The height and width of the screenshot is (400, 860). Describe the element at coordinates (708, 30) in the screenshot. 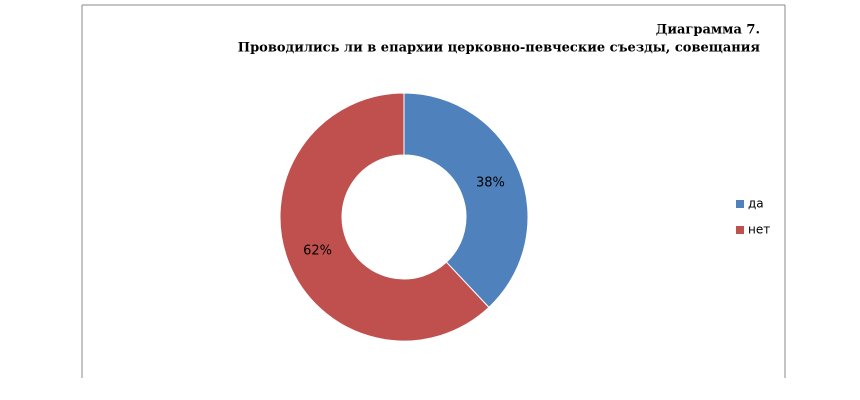

I see `chart-title: Диаграмма 7.` at that location.